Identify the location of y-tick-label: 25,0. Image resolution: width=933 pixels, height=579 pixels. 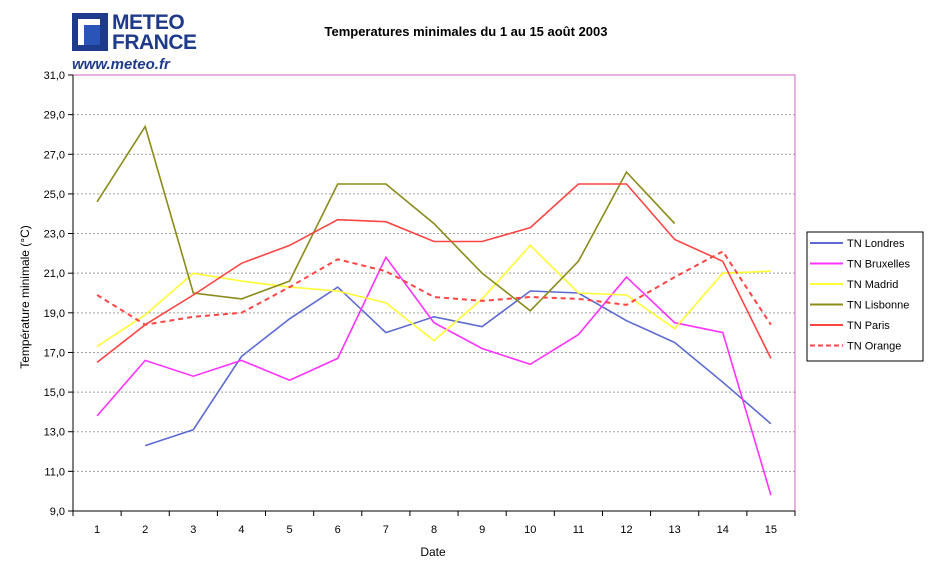
(54, 195).